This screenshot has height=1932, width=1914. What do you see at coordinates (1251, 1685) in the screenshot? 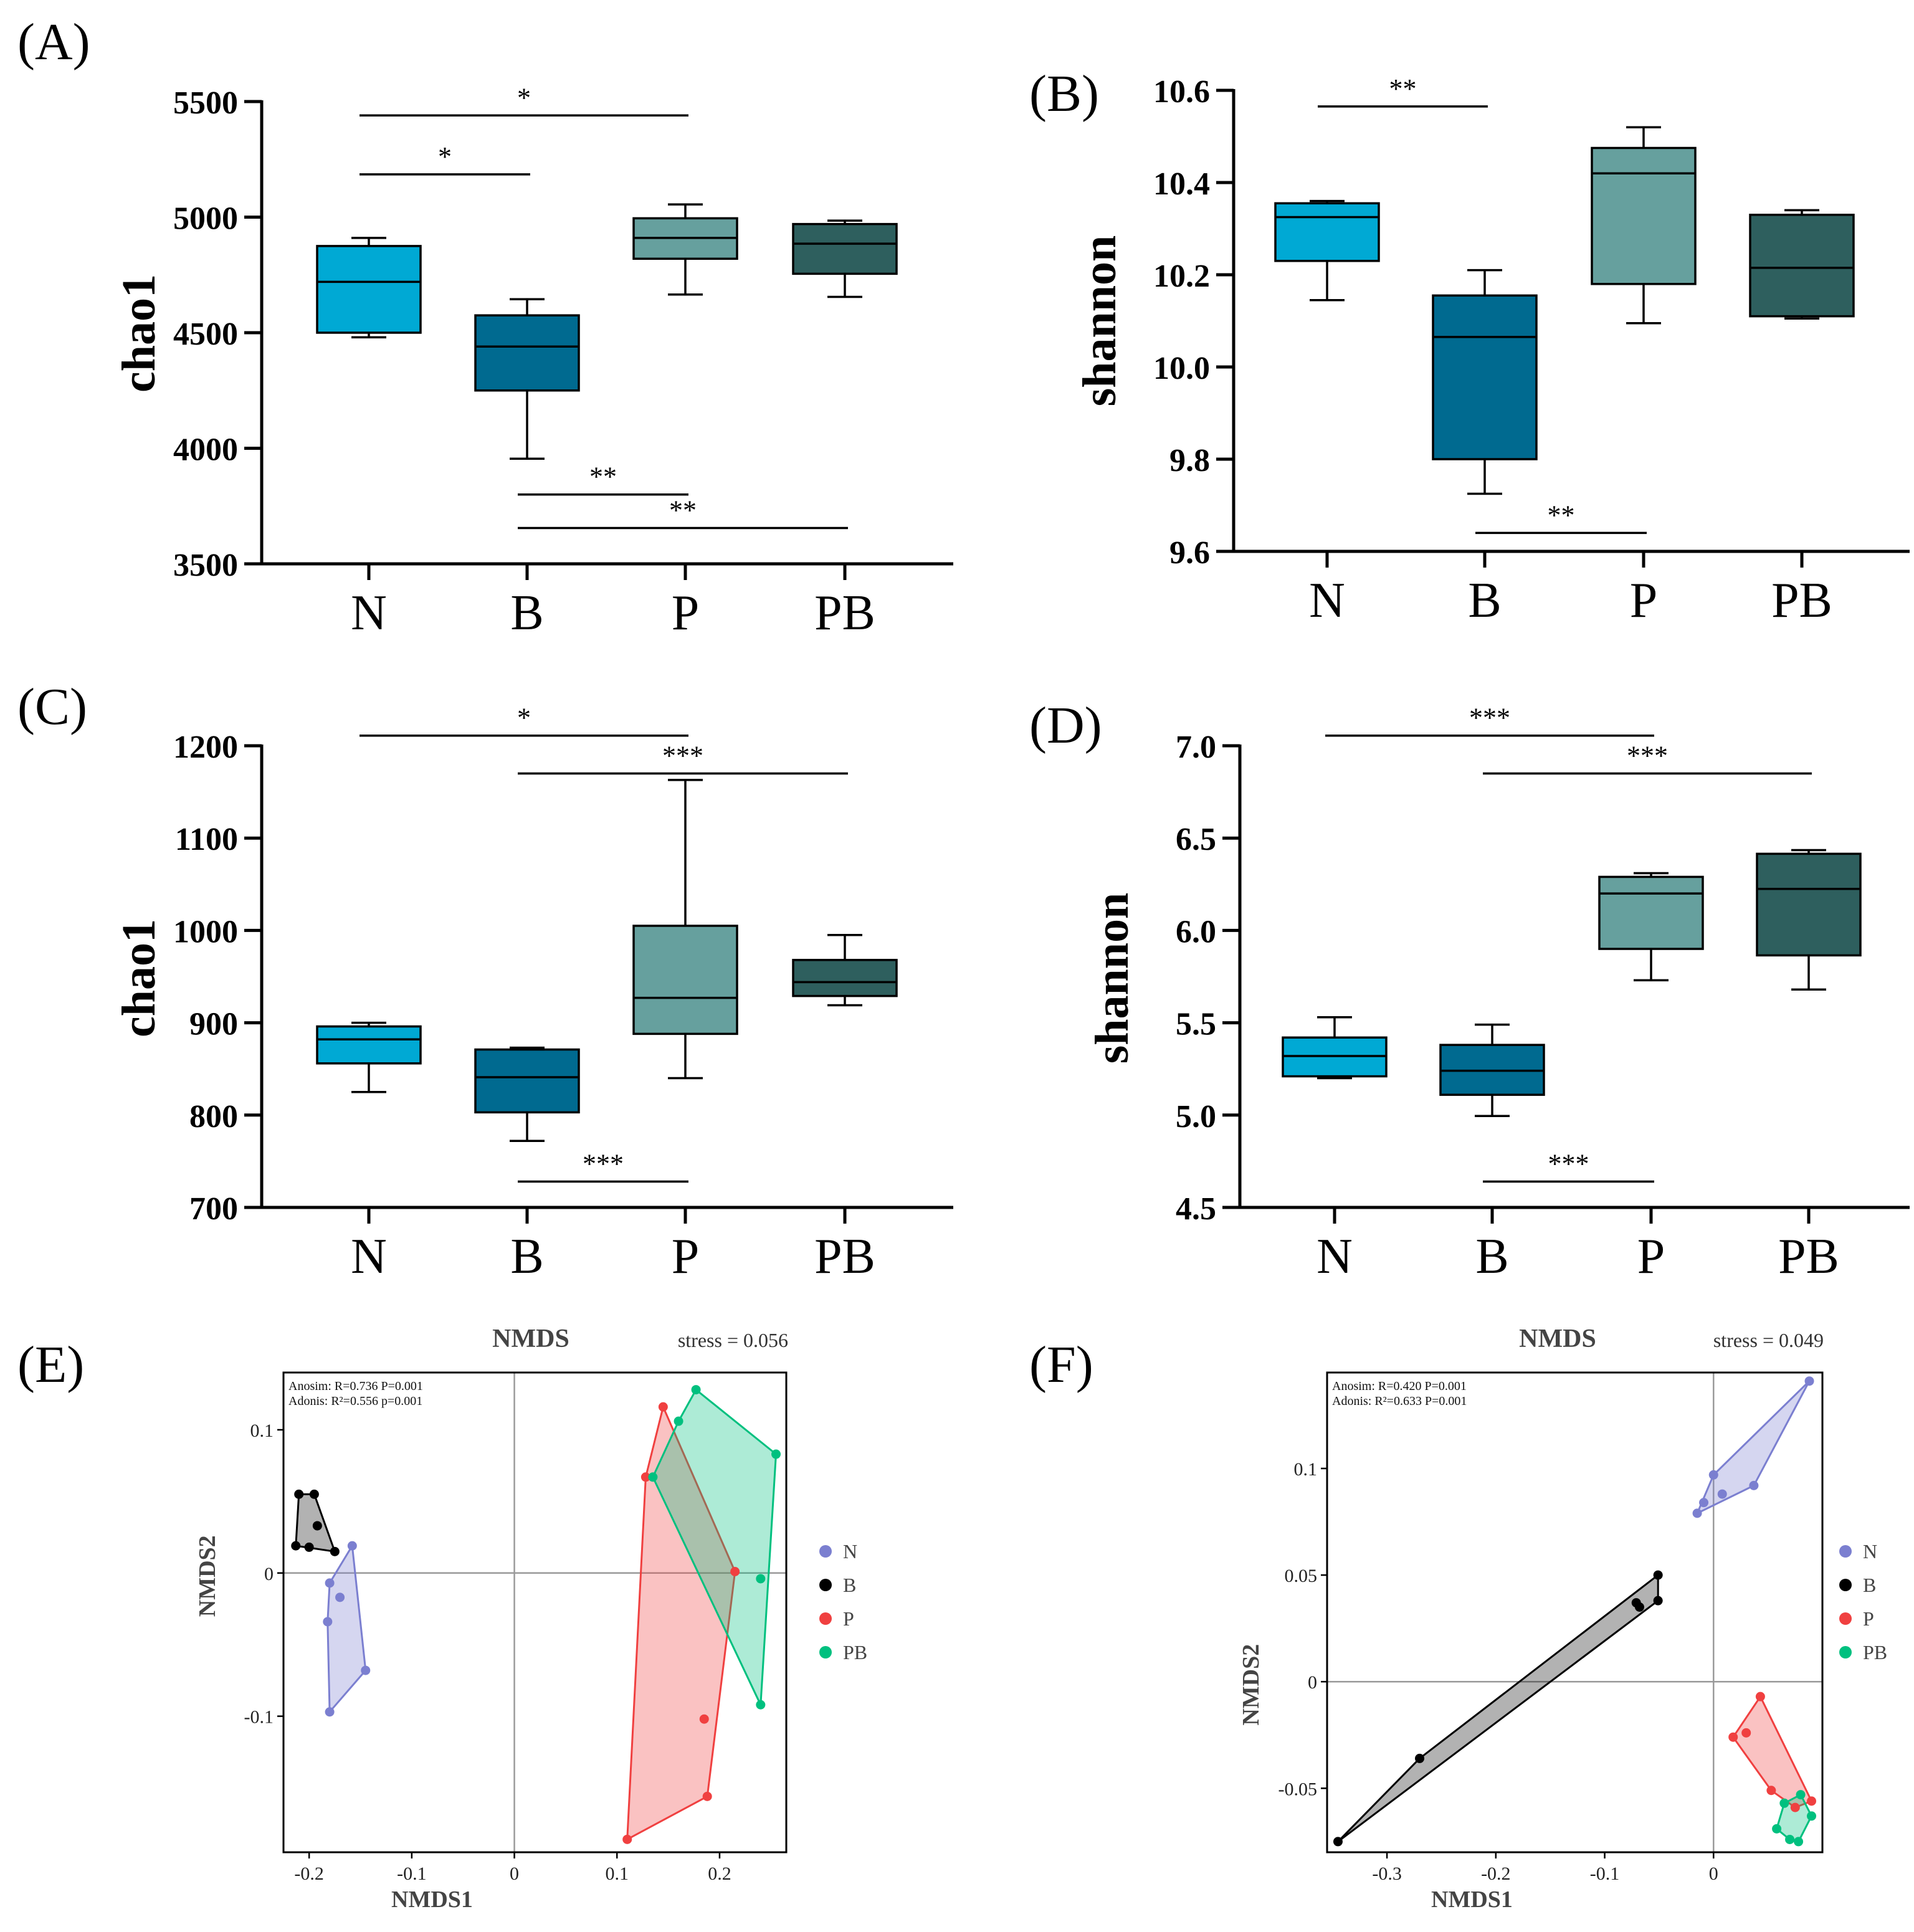
I see `y-axis-label: NMDS2` at bounding box center [1251, 1685].